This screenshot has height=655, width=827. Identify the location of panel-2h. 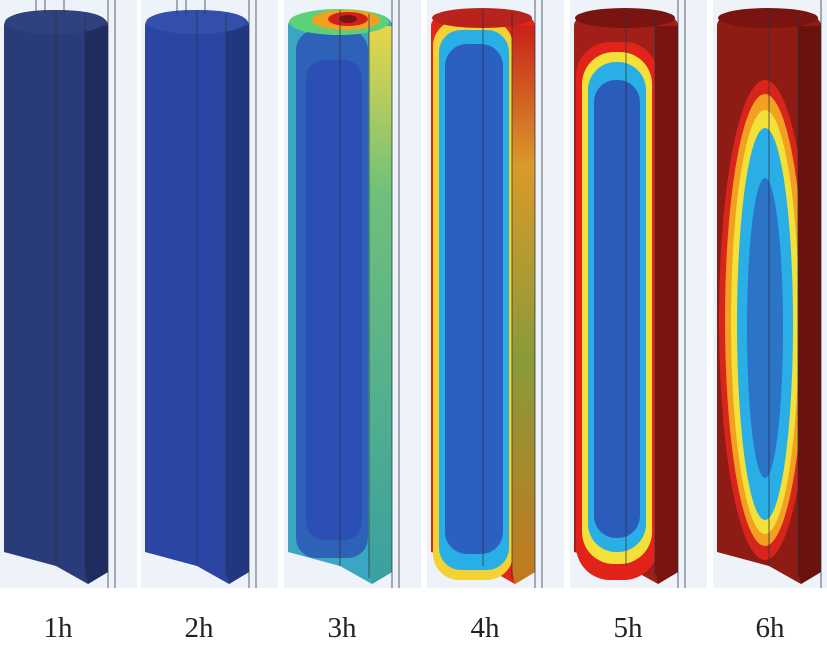
(209, 294).